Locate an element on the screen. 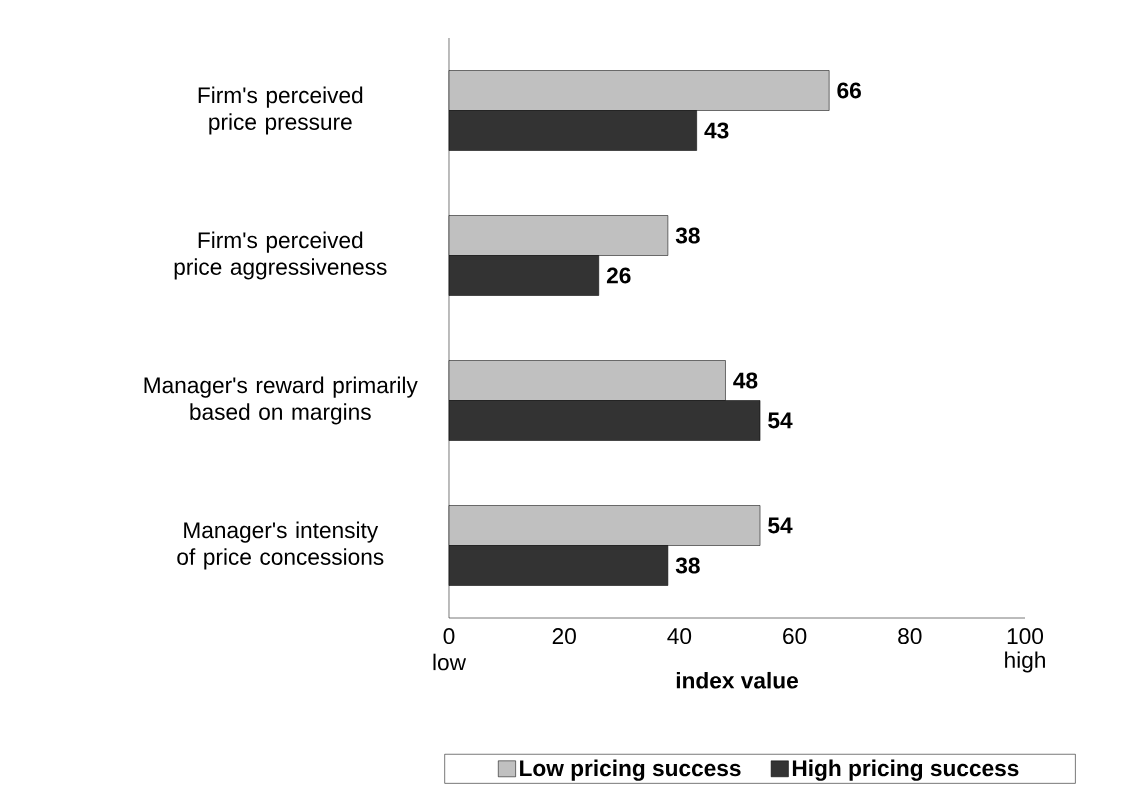 Image resolution: width=1125 pixels, height=786 pixels. text: high is located at coordinates (1025, 662).